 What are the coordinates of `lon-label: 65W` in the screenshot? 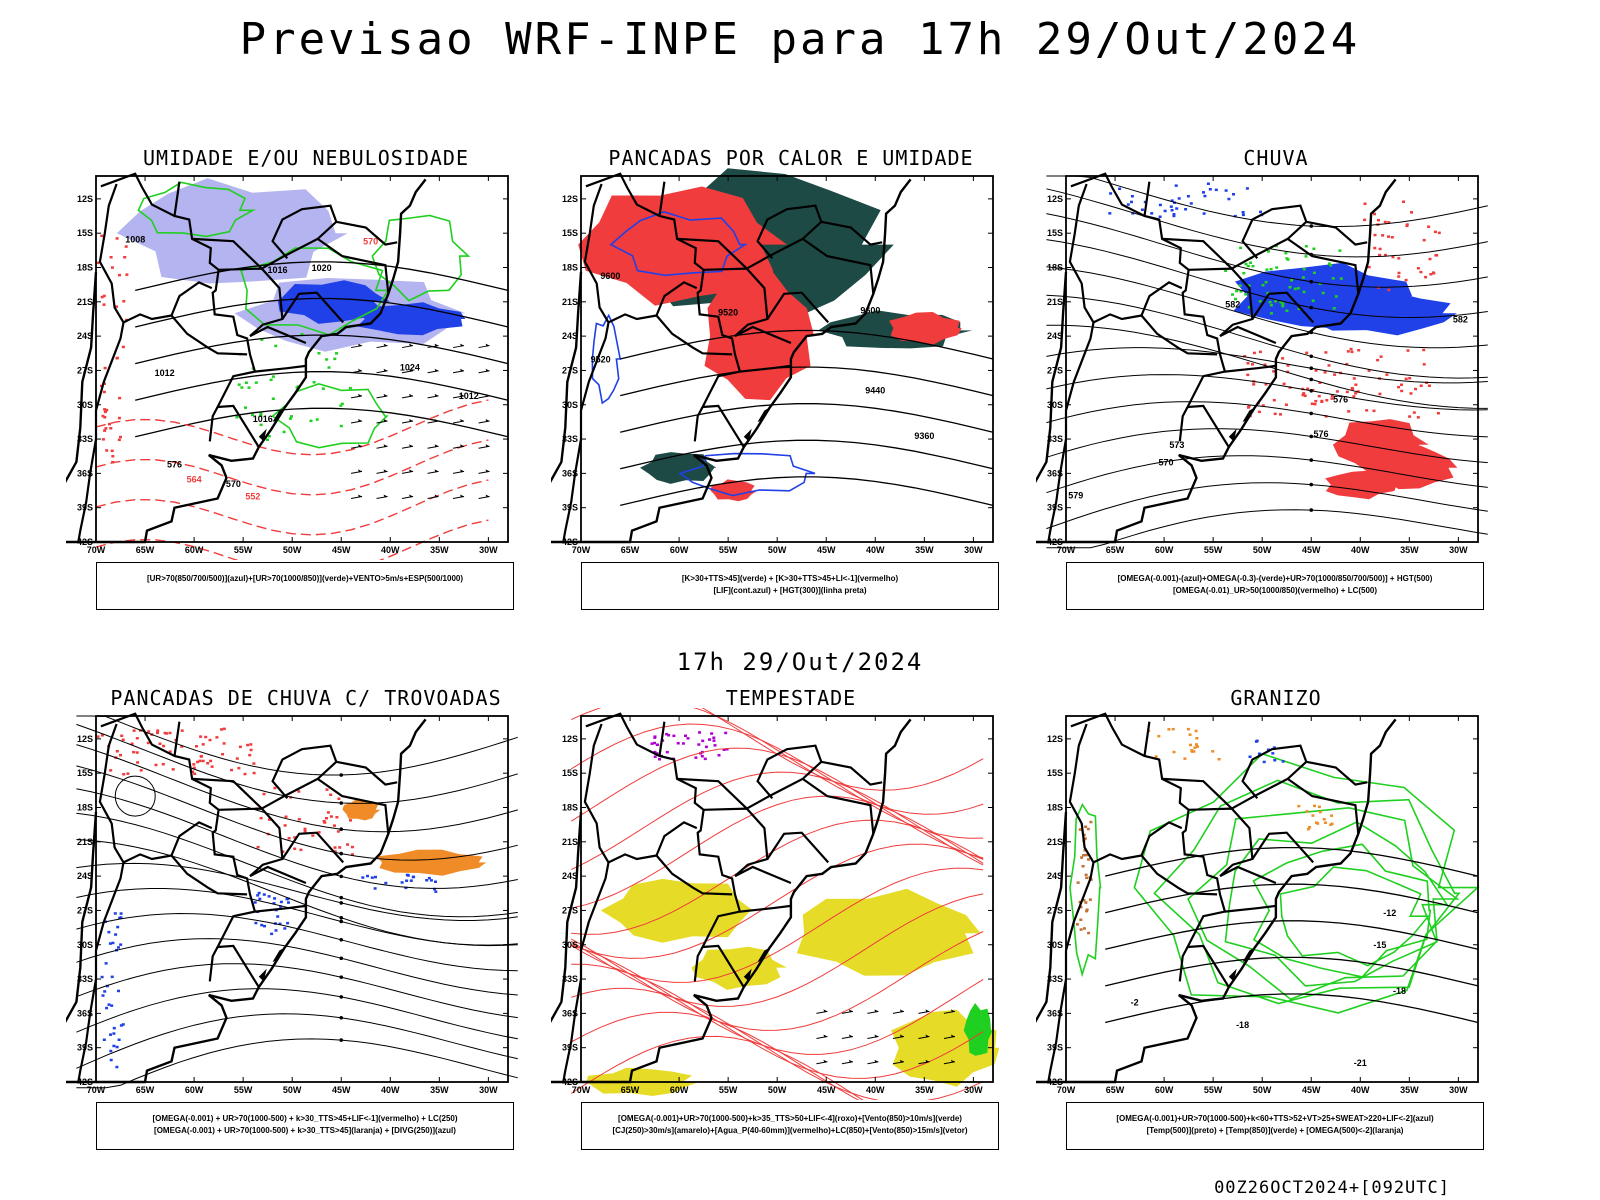 It's located at (145, 1090).